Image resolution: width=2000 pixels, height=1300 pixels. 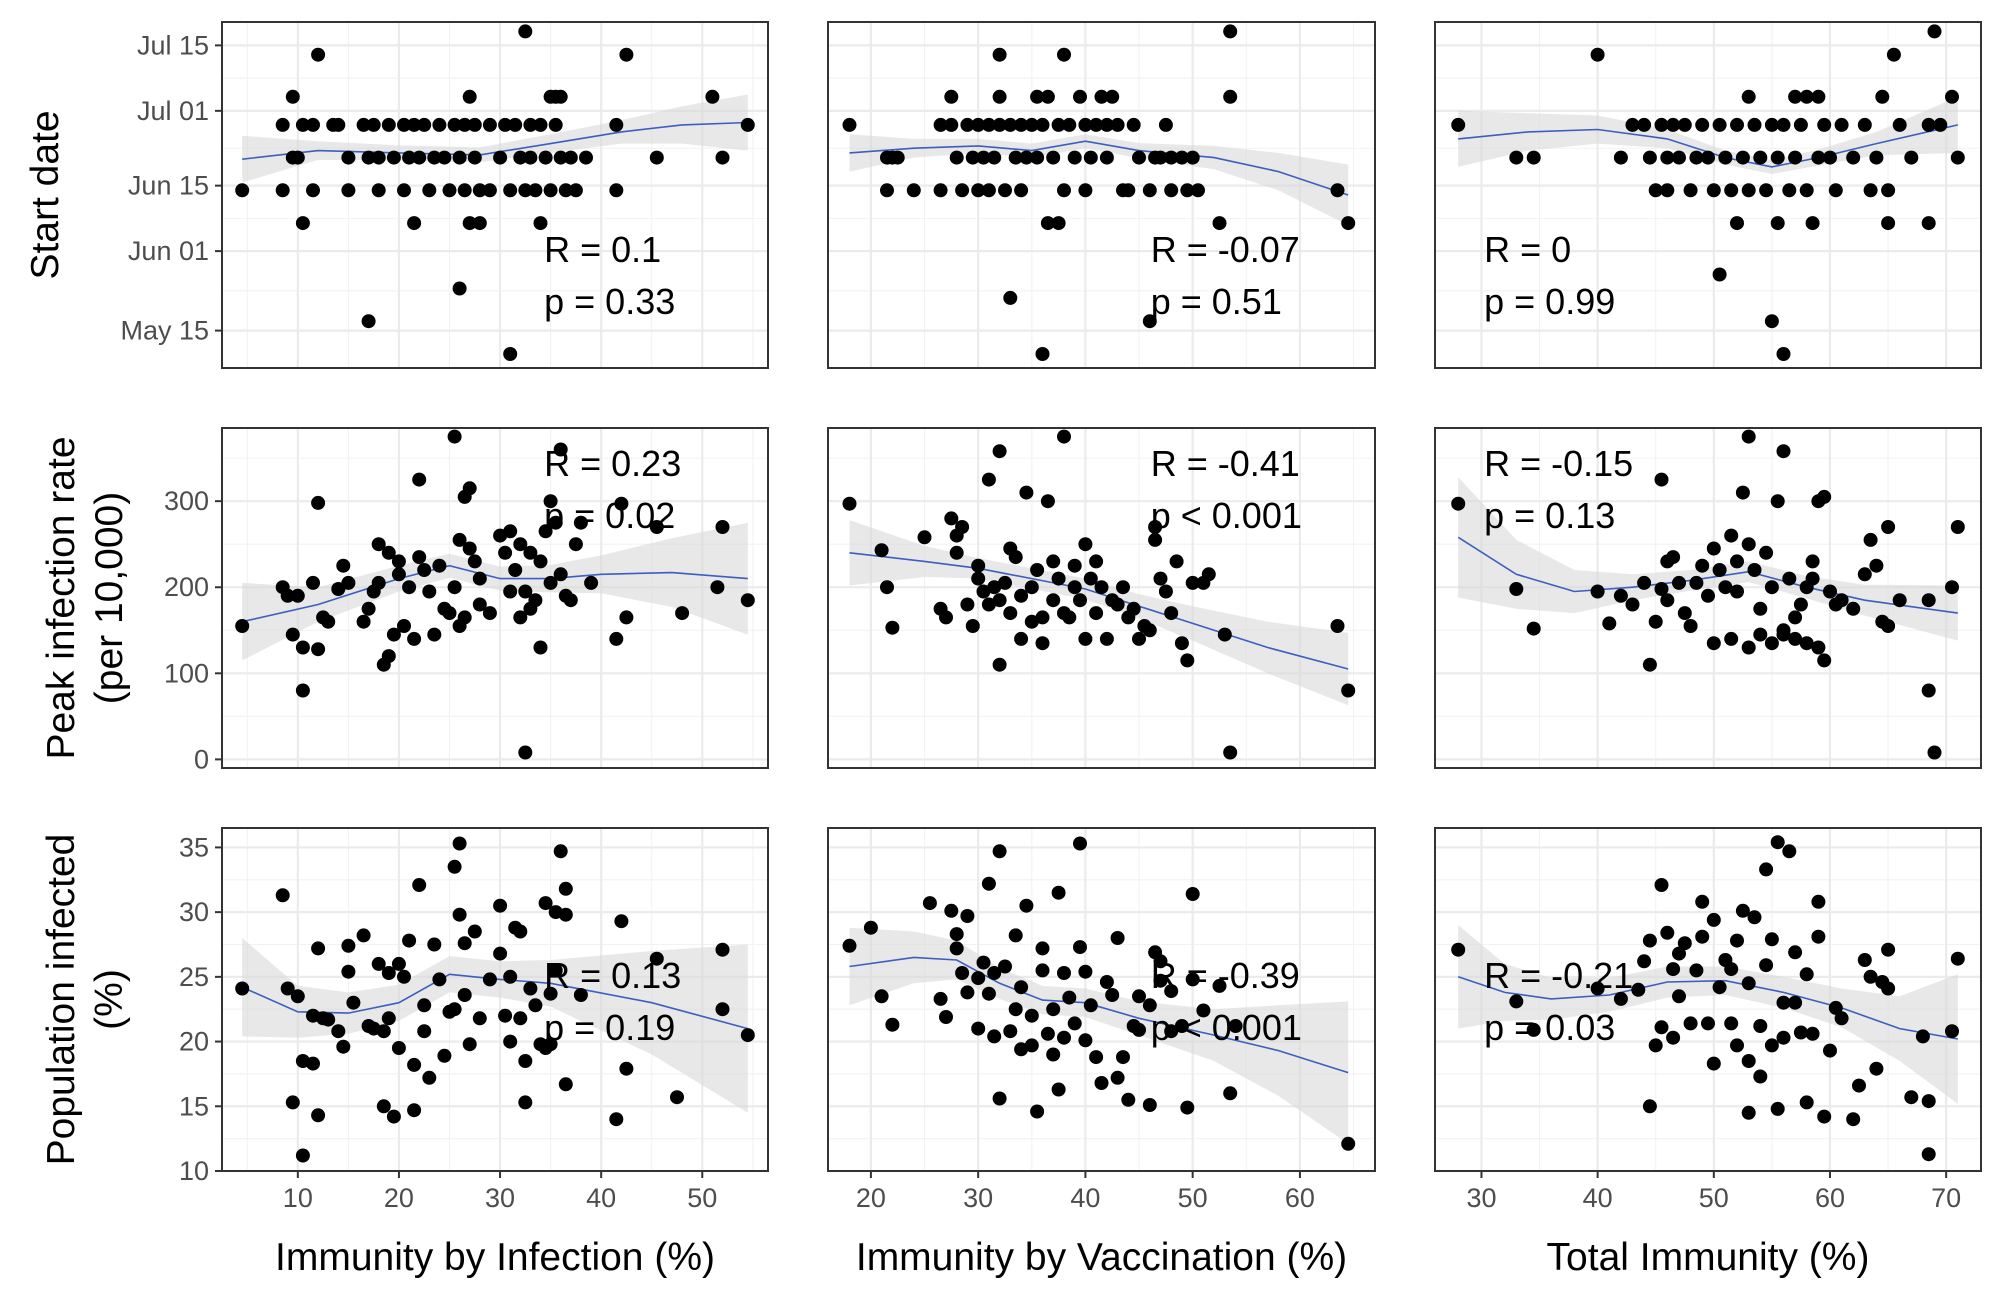 I want to click on stat-p-label: p = 0.02, so click(x=609, y=515).